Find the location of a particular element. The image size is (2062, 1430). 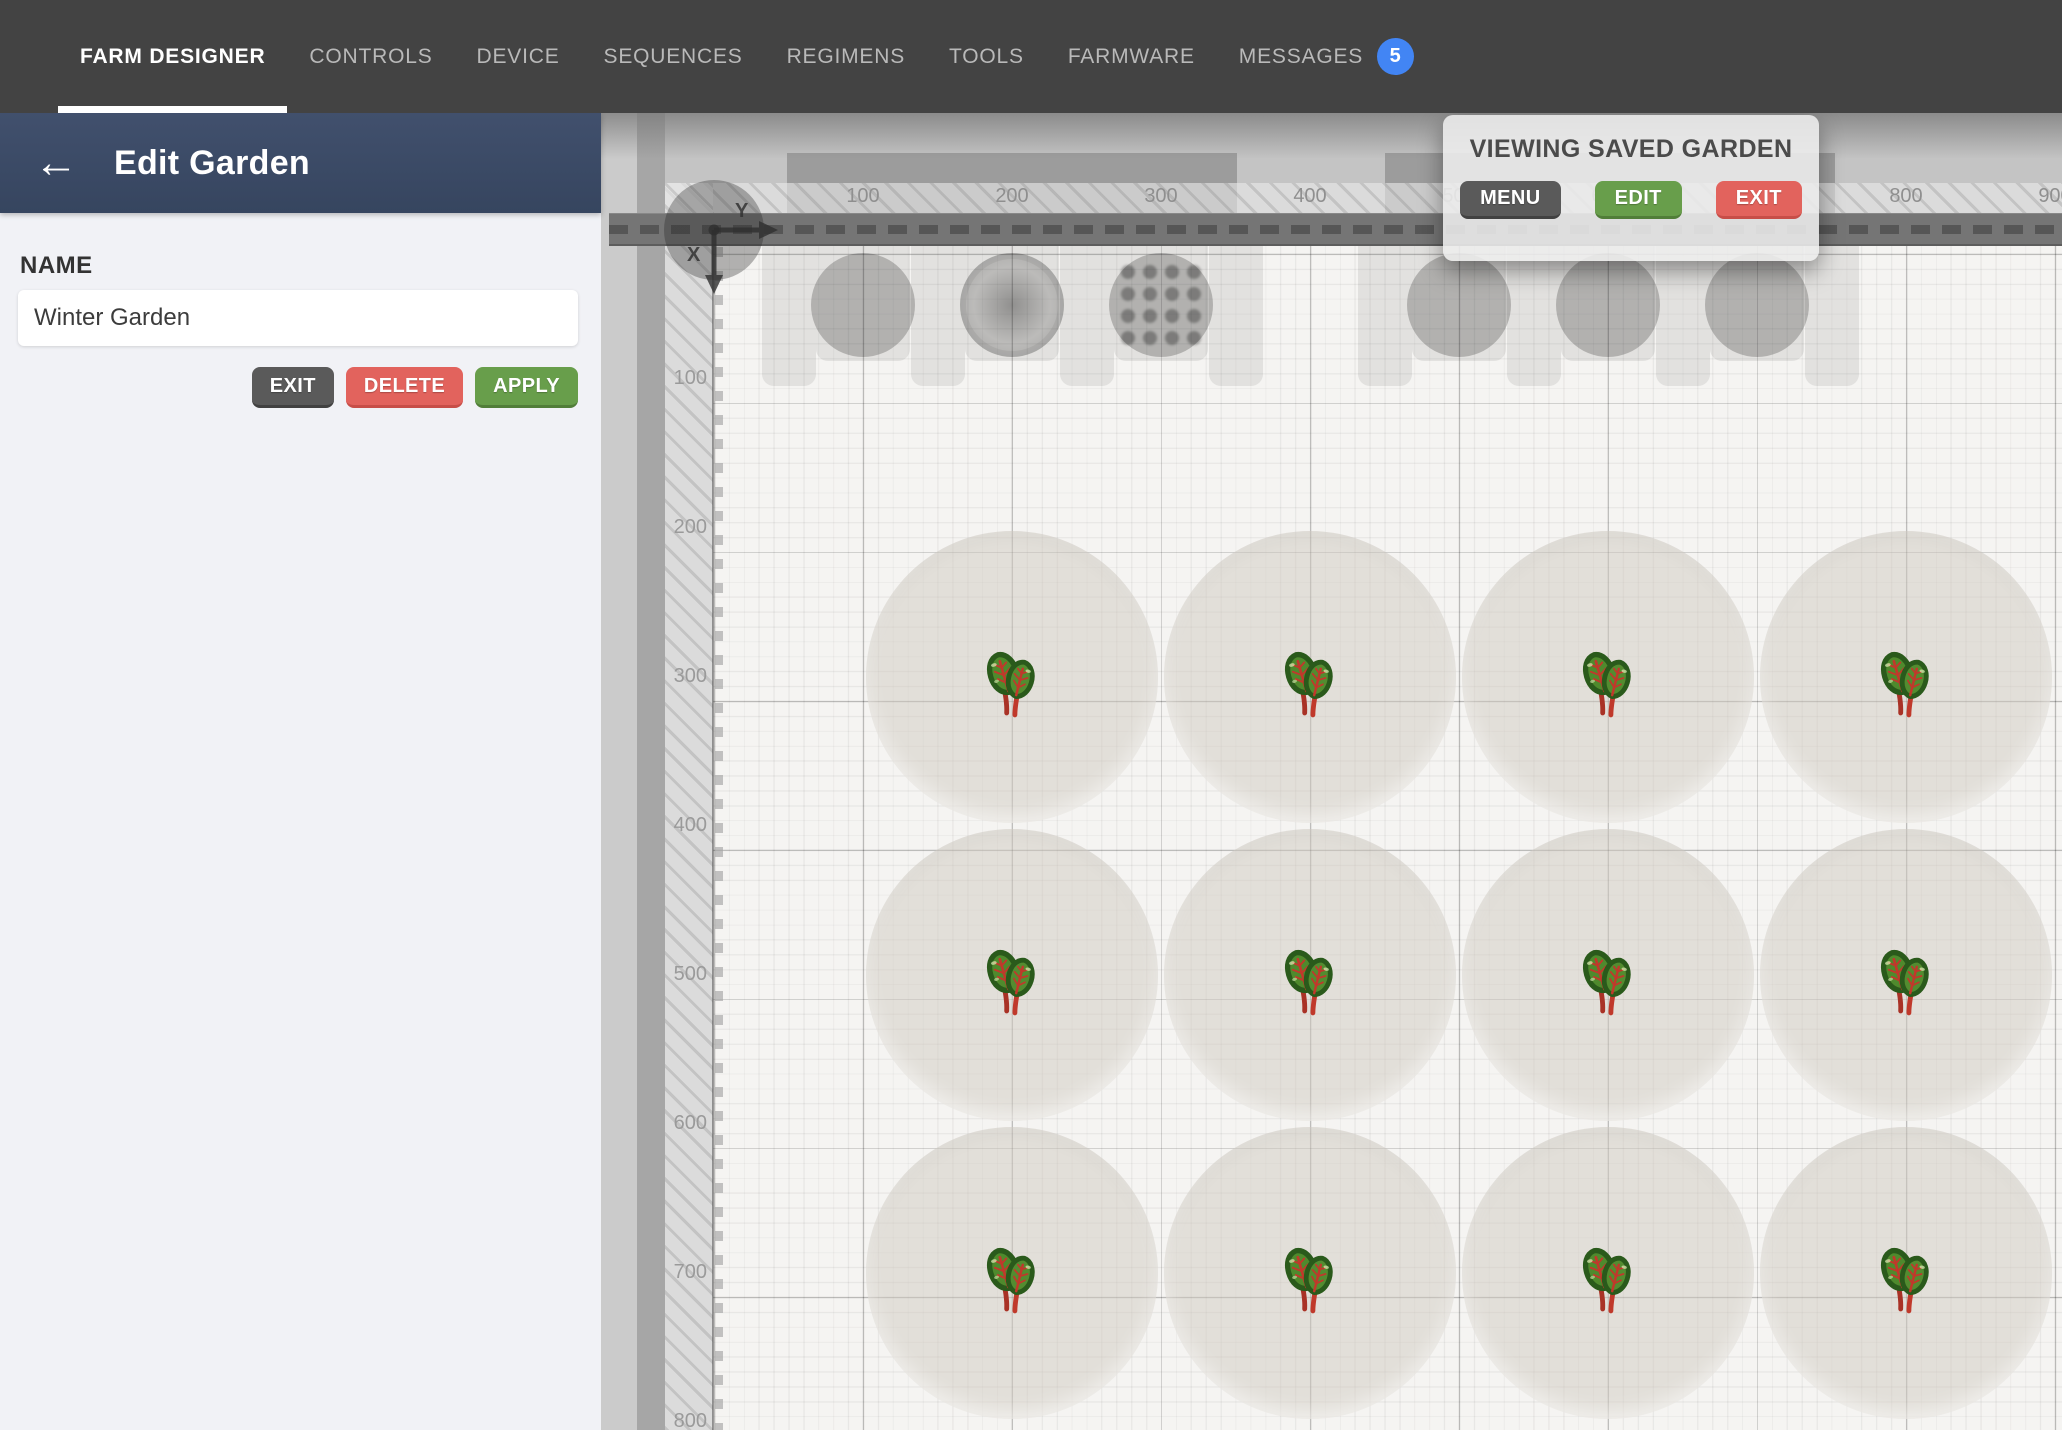

popup-button-row: MENU EDIT EXIT is located at coordinates (1631, 200).